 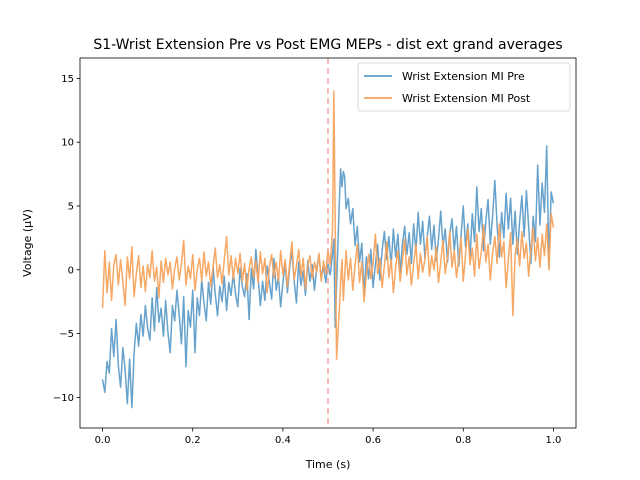 What do you see at coordinates (71, 207) in the screenshot?
I see `y-tick-label: 5` at bounding box center [71, 207].